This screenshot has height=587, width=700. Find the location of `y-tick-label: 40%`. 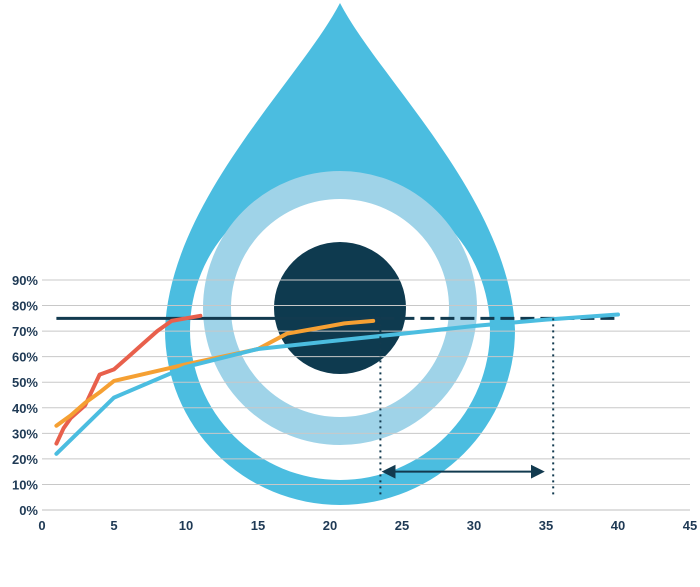

y-tick-label: 40% is located at coordinates (25, 408).